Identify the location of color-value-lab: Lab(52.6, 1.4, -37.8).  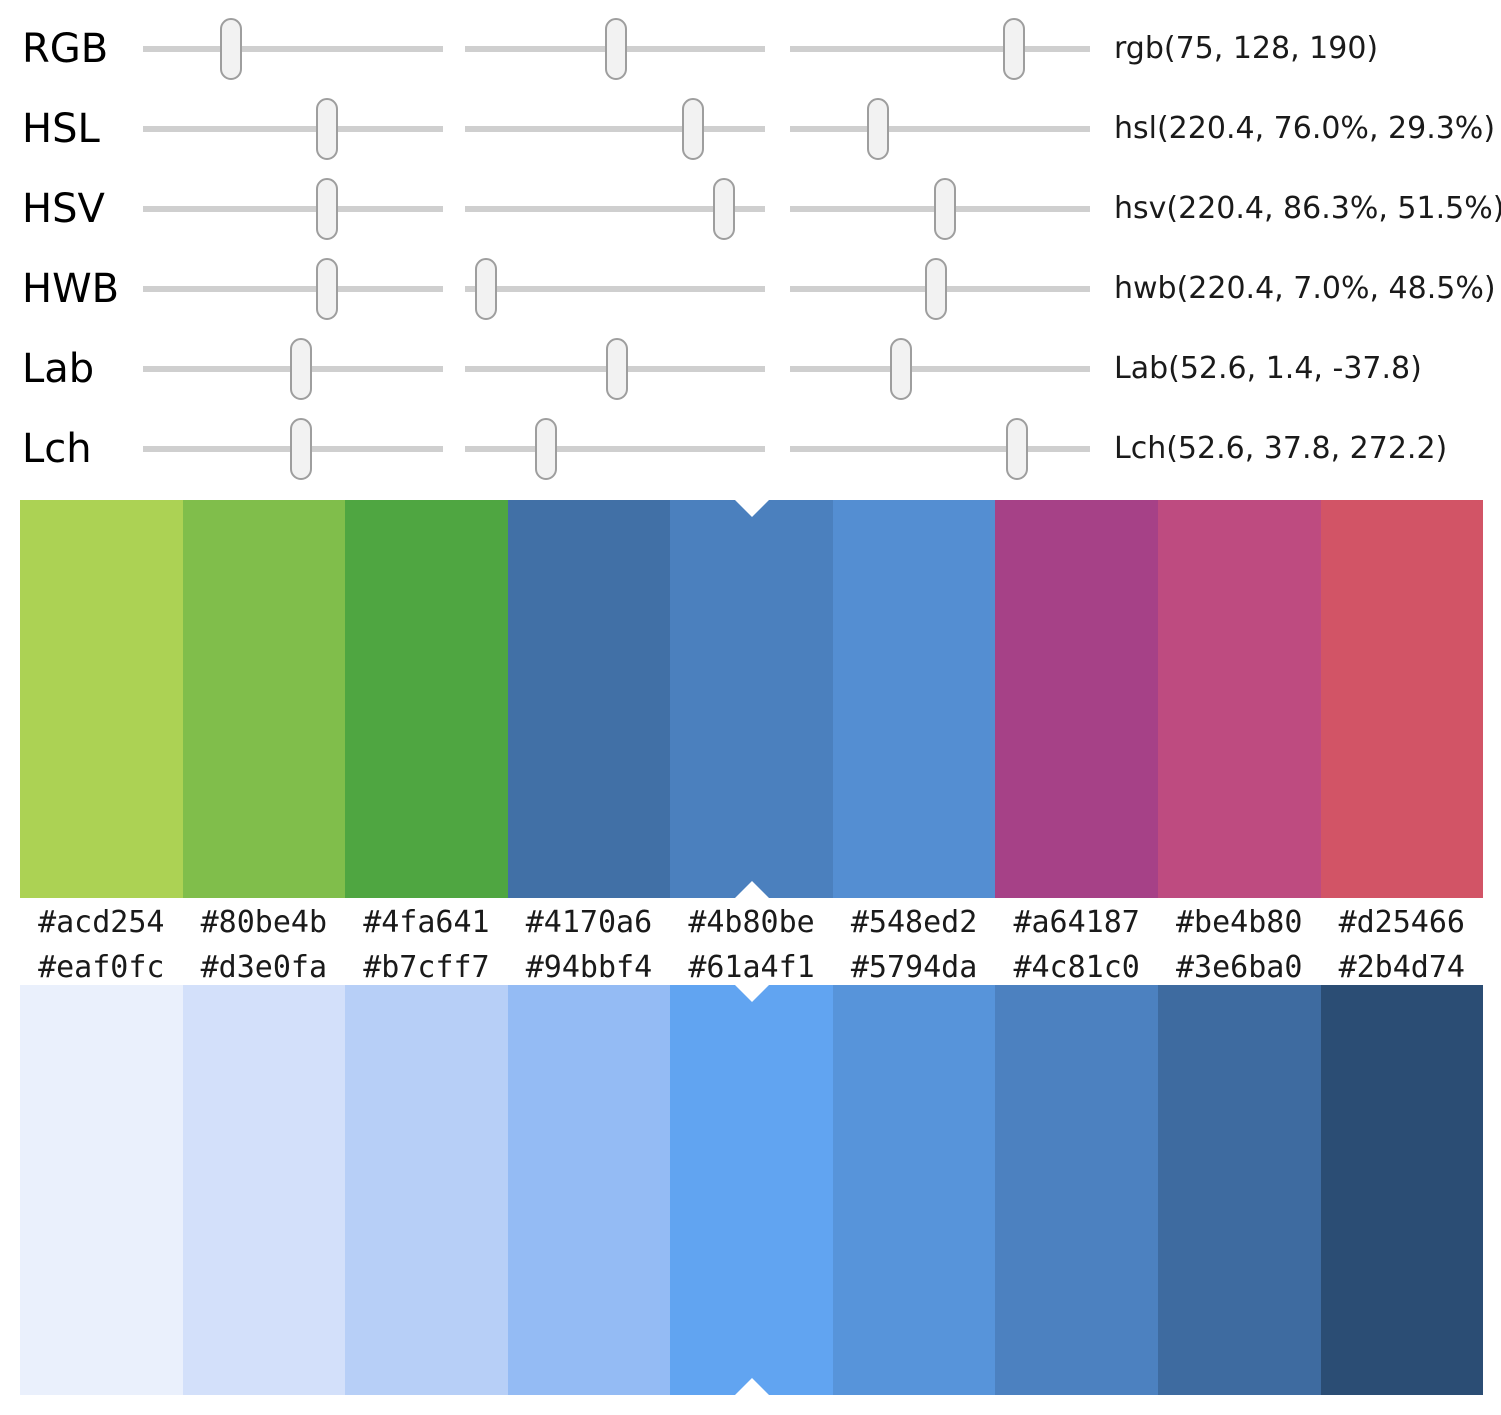
(1268, 368).